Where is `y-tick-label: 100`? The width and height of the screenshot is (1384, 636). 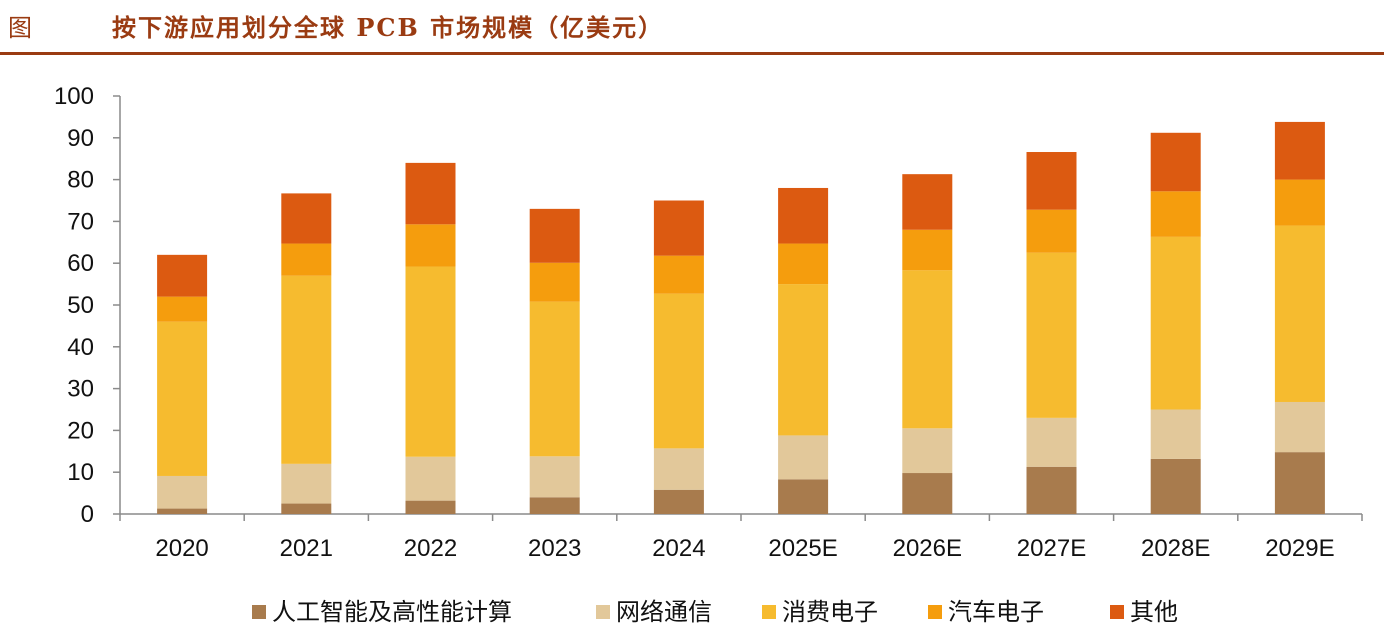 y-tick-label: 100 is located at coordinates (74, 96).